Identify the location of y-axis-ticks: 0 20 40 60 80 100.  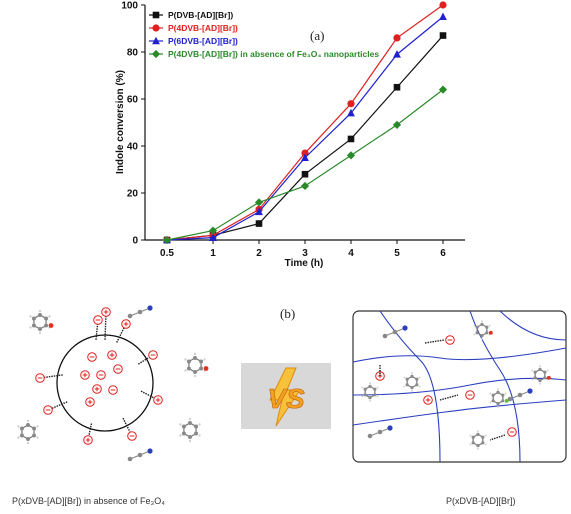
(133, 124).